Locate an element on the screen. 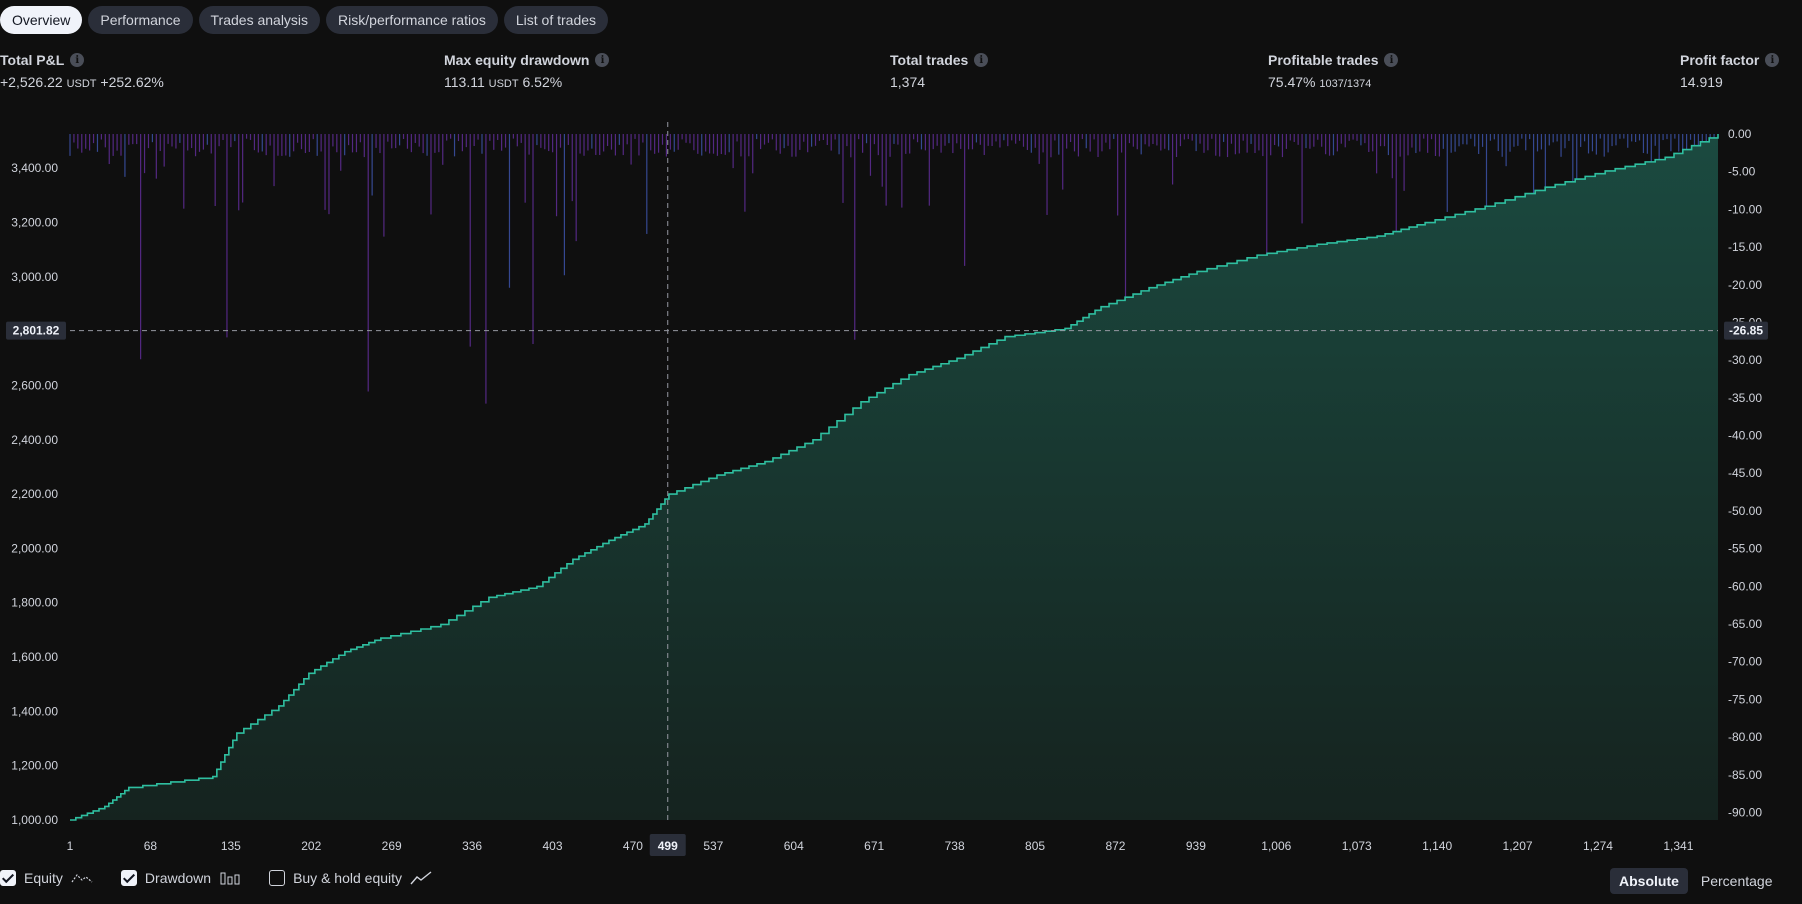 This screenshot has width=1802, height=904. absolute-button: Absolute is located at coordinates (1649, 881).